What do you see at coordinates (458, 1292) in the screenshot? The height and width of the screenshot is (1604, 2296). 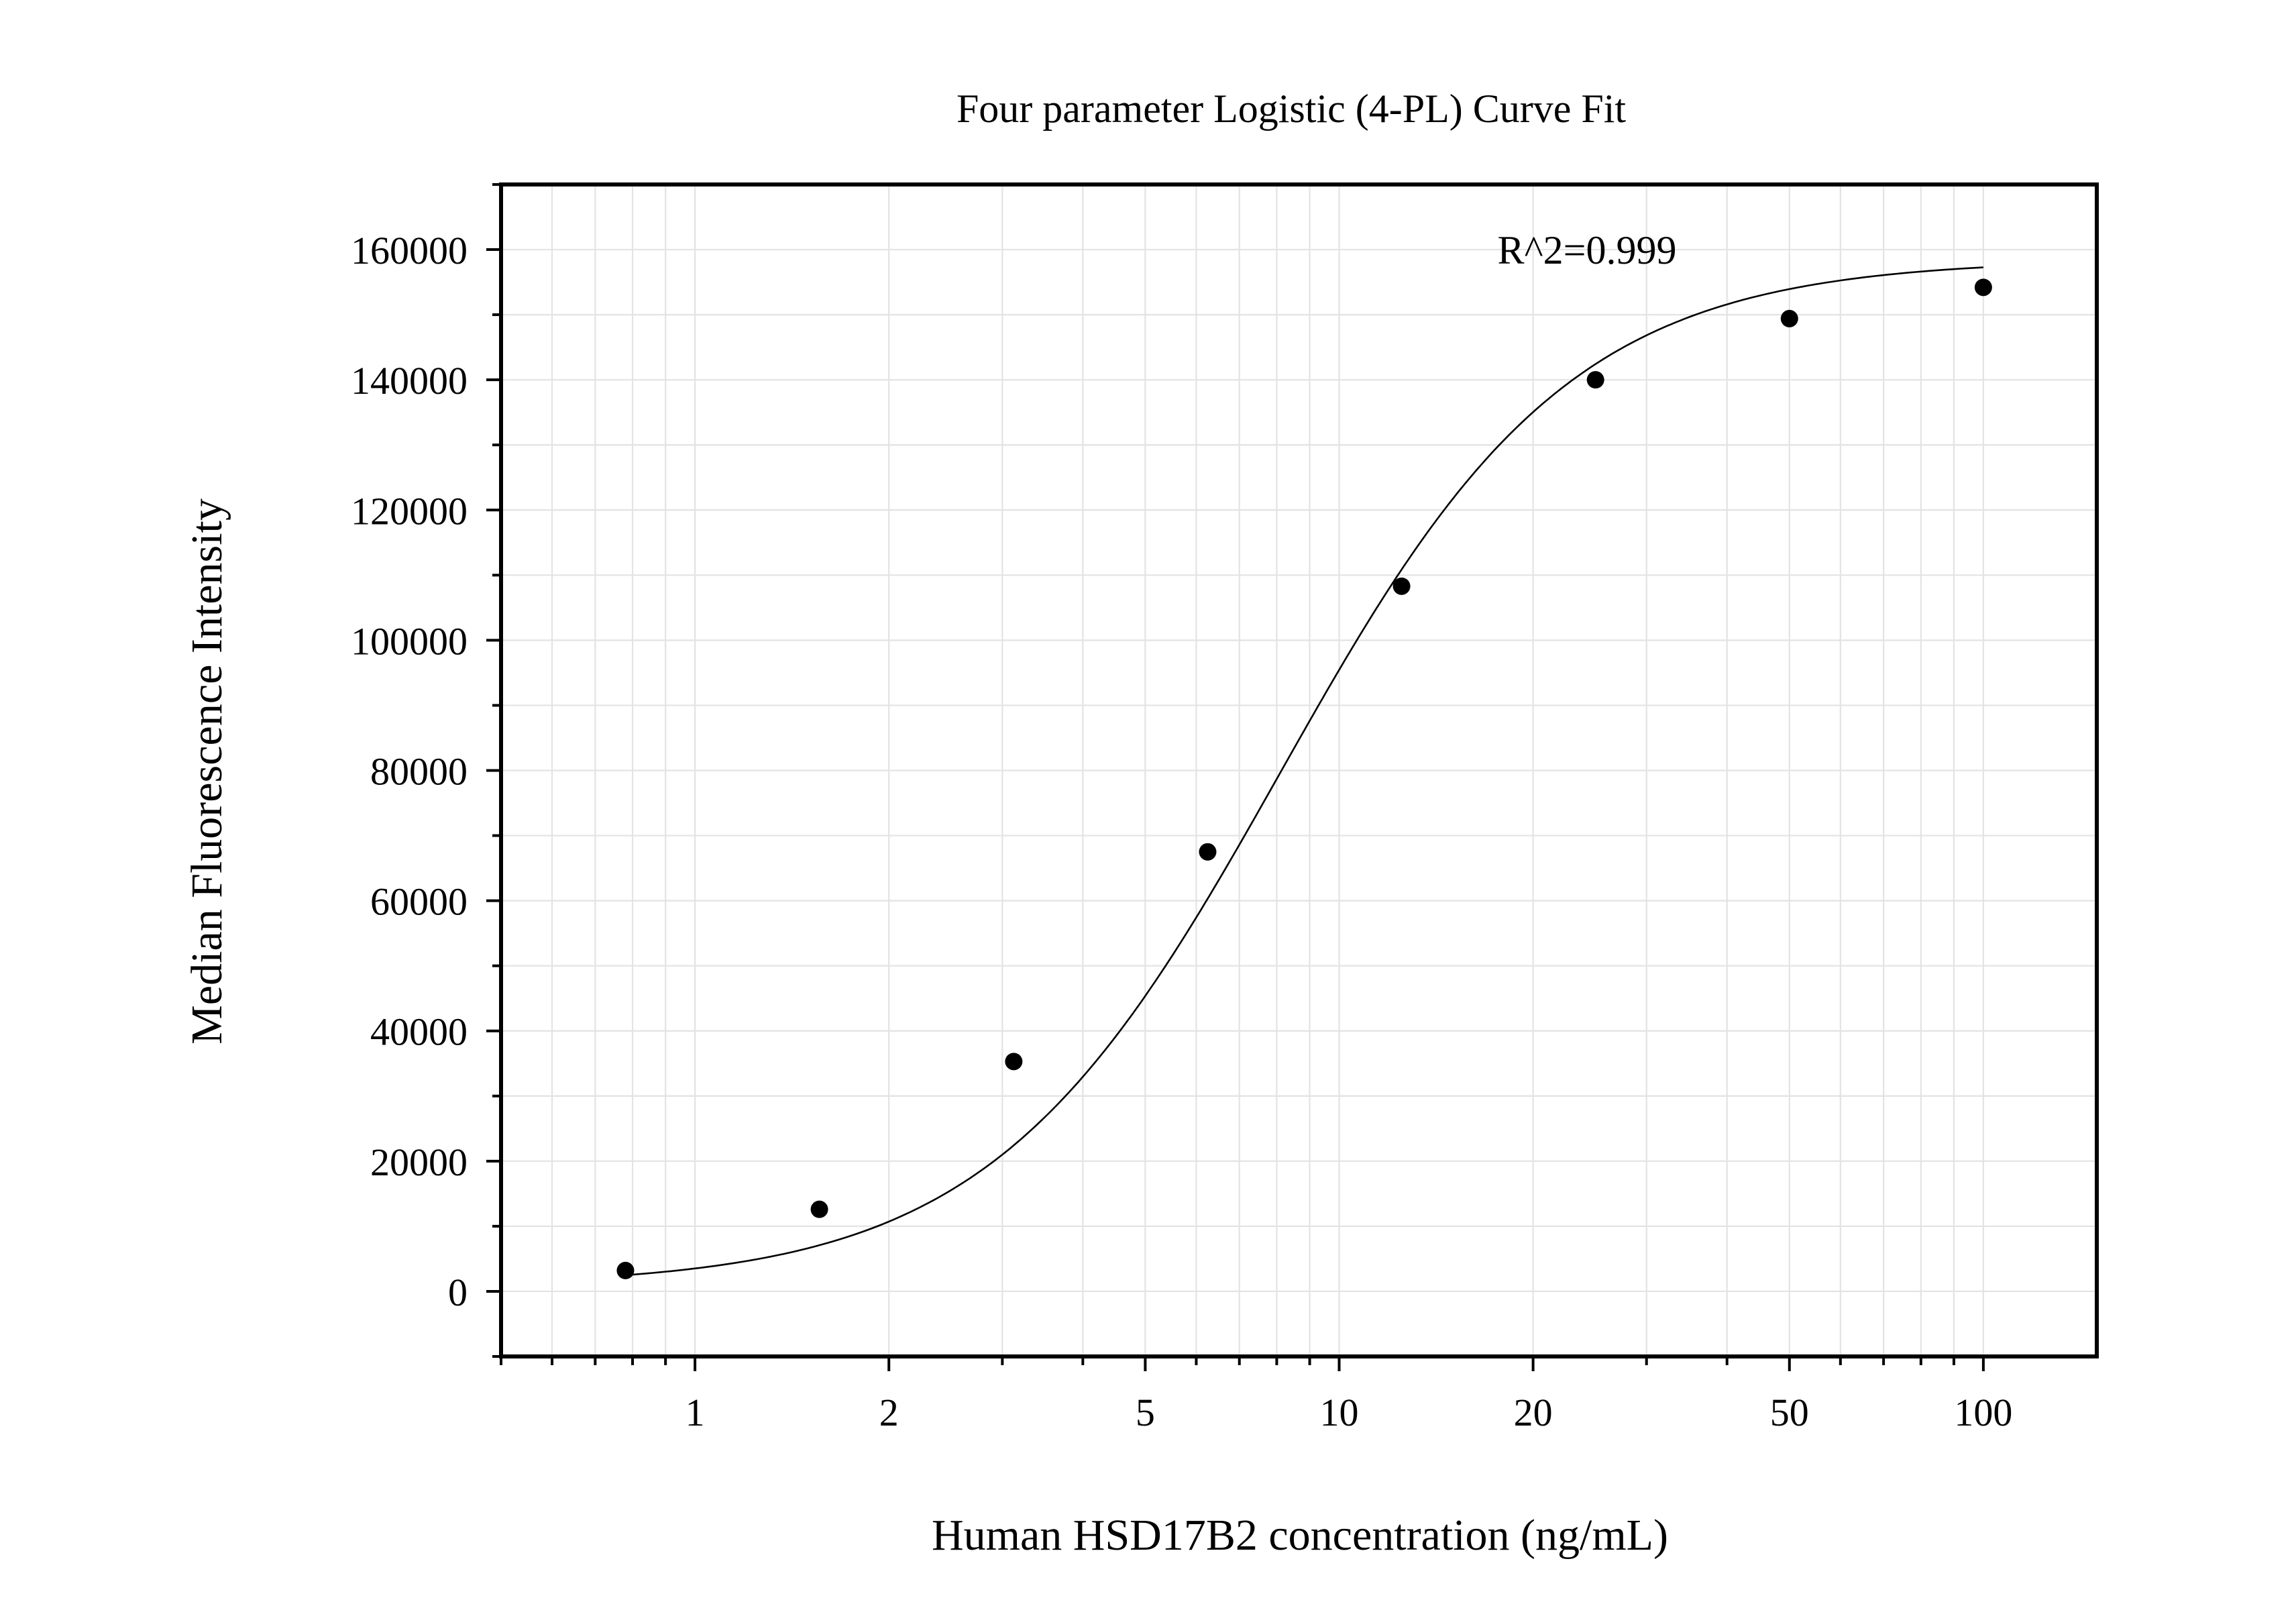 I see `y-tick-label: 0` at bounding box center [458, 1292].